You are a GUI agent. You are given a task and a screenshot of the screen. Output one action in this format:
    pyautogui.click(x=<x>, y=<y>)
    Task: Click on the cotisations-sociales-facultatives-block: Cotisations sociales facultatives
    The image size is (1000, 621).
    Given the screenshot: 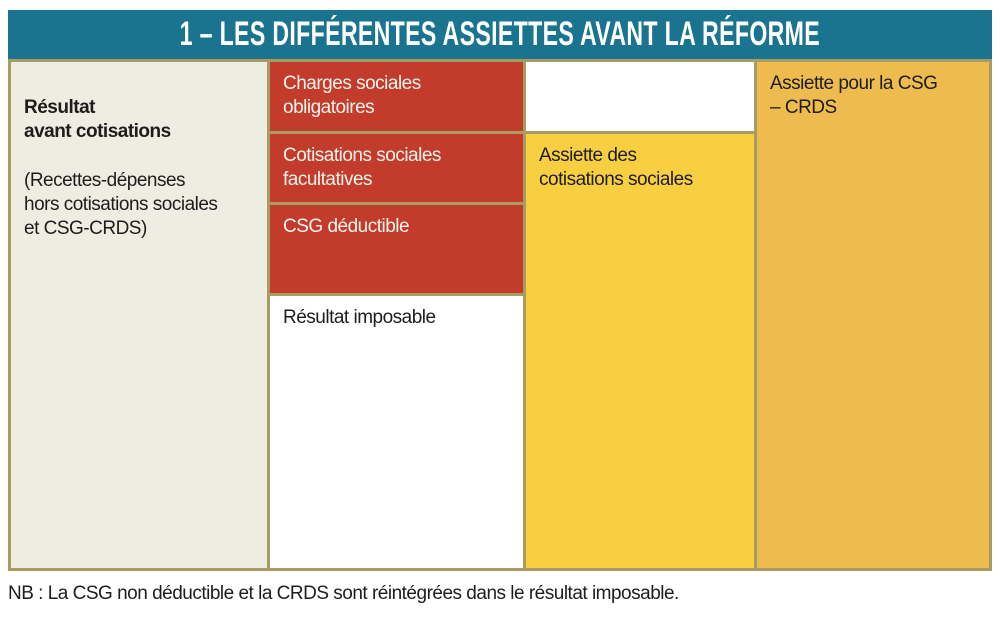 What is the action you would take?
    pyautogui.click(x=396, y=168)
    